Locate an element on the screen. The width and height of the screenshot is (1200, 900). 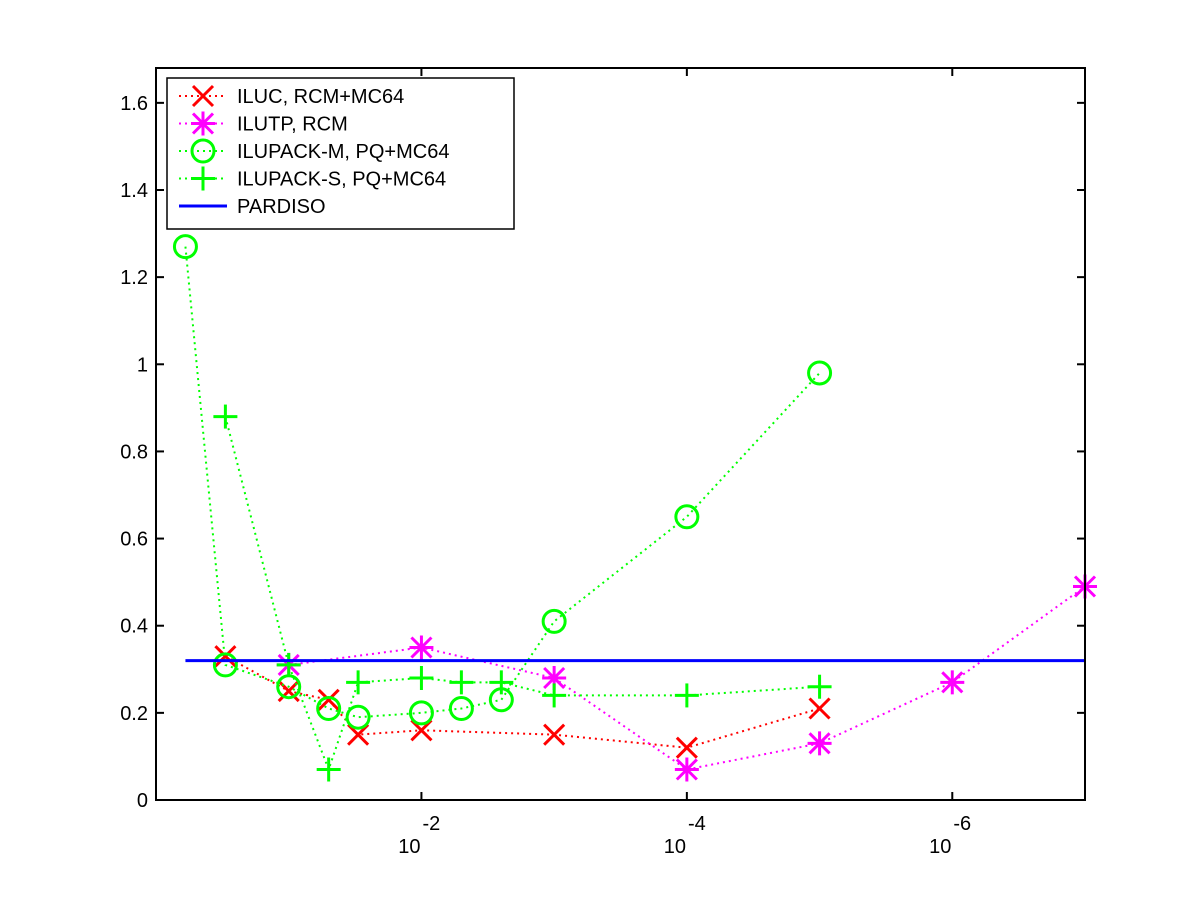
legend-entry: ILUTP, RCM is located at coordinates (263, 123).